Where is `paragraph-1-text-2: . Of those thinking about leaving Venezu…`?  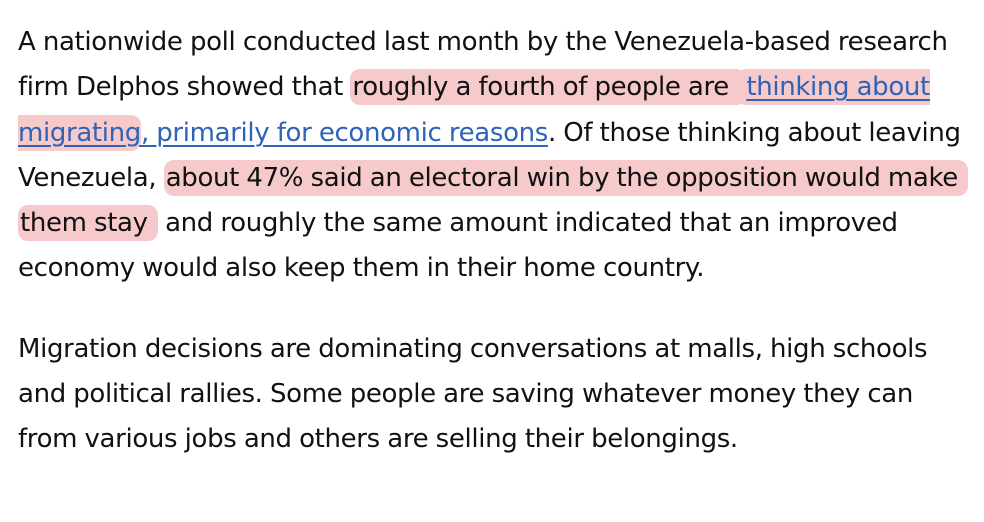 paragraph-1-text-2: . Of those thinking about leaving Venezu… is located at coordinates (489, 155).